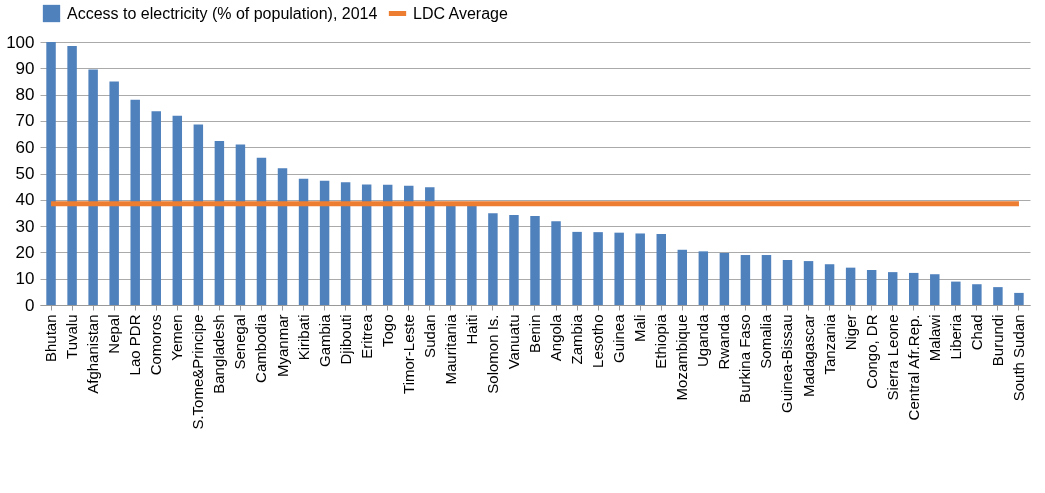  What do you see at coordinates (25, 121) in the screenshot?
I see `y-tick-label: 70` at bounding box center [25, 121].